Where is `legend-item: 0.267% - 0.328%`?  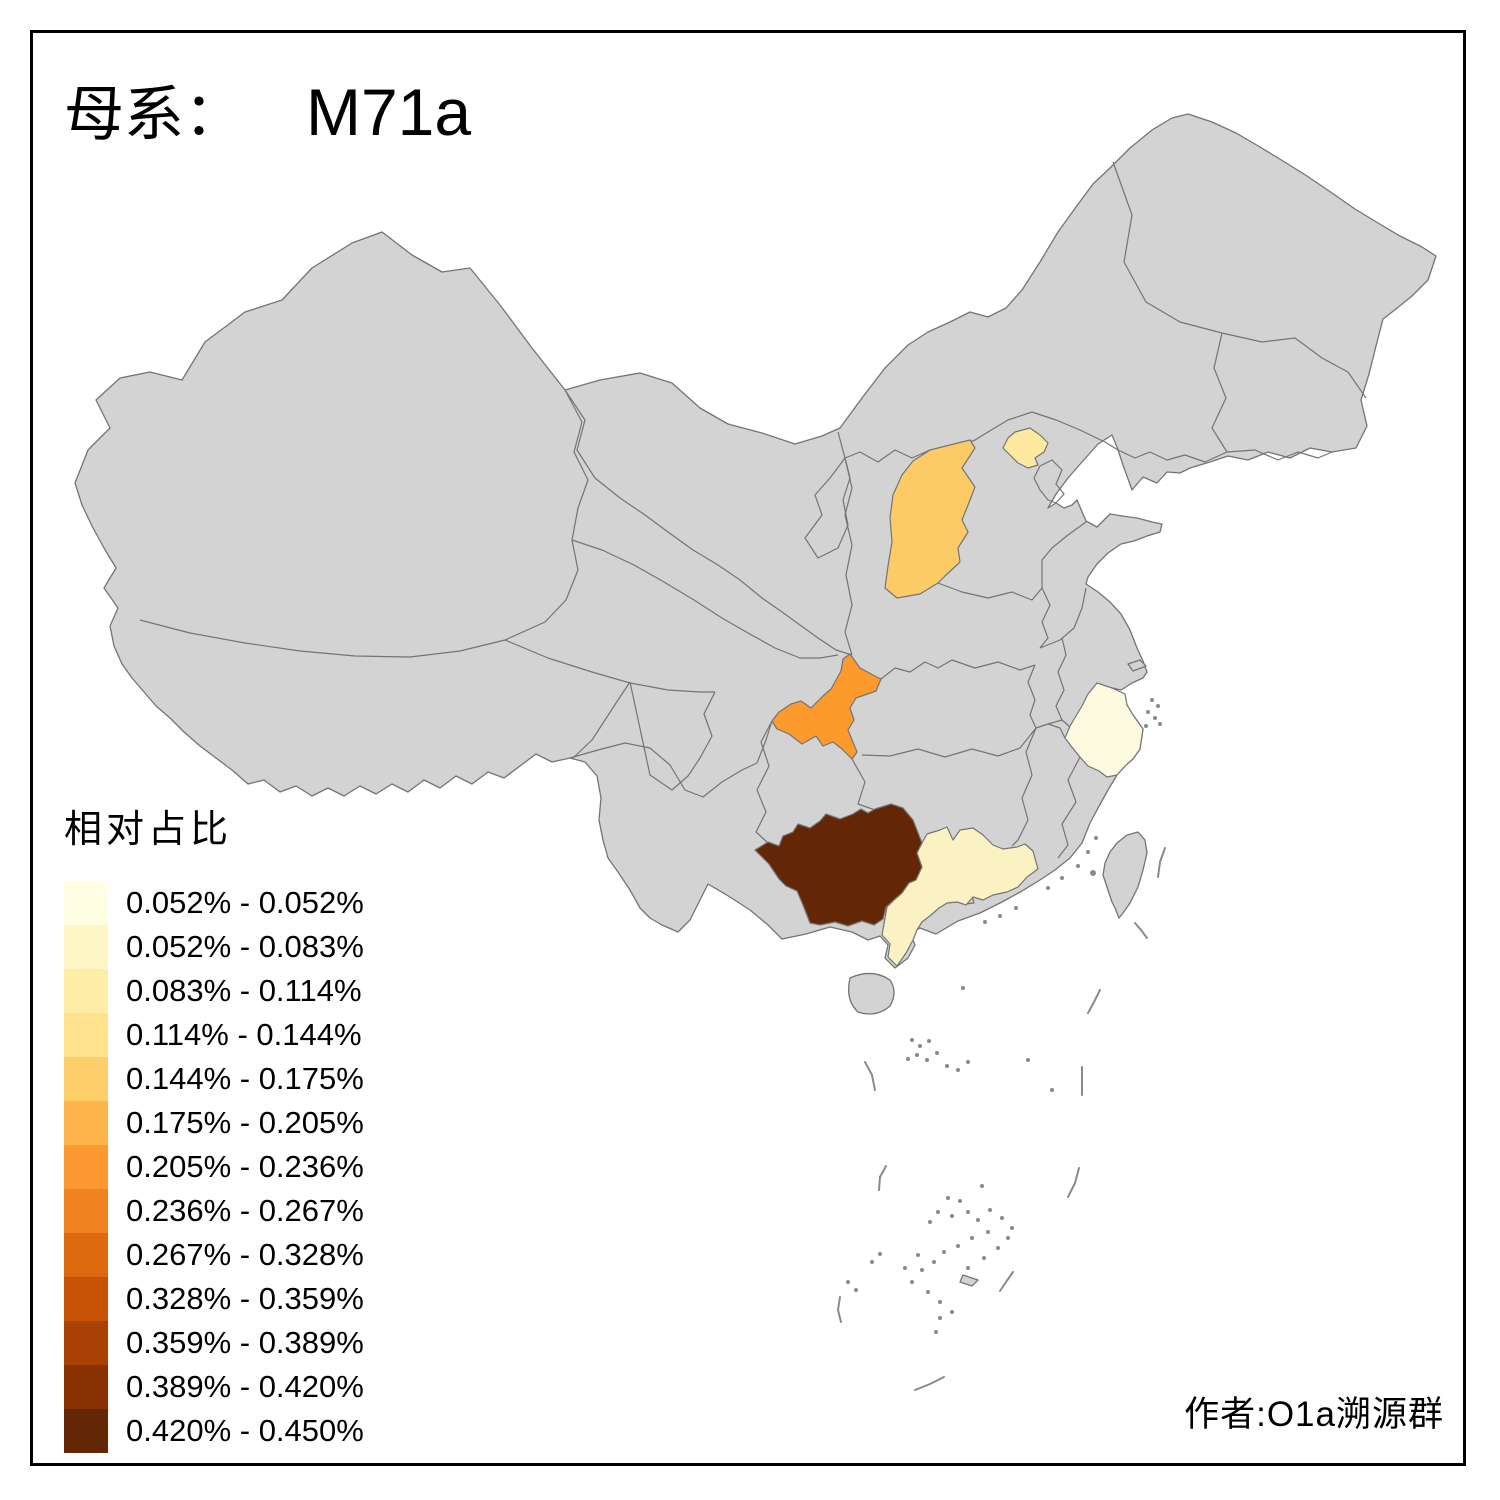
legend-item: 0.267% - 0.328% is located at coordinates (214, 1255).